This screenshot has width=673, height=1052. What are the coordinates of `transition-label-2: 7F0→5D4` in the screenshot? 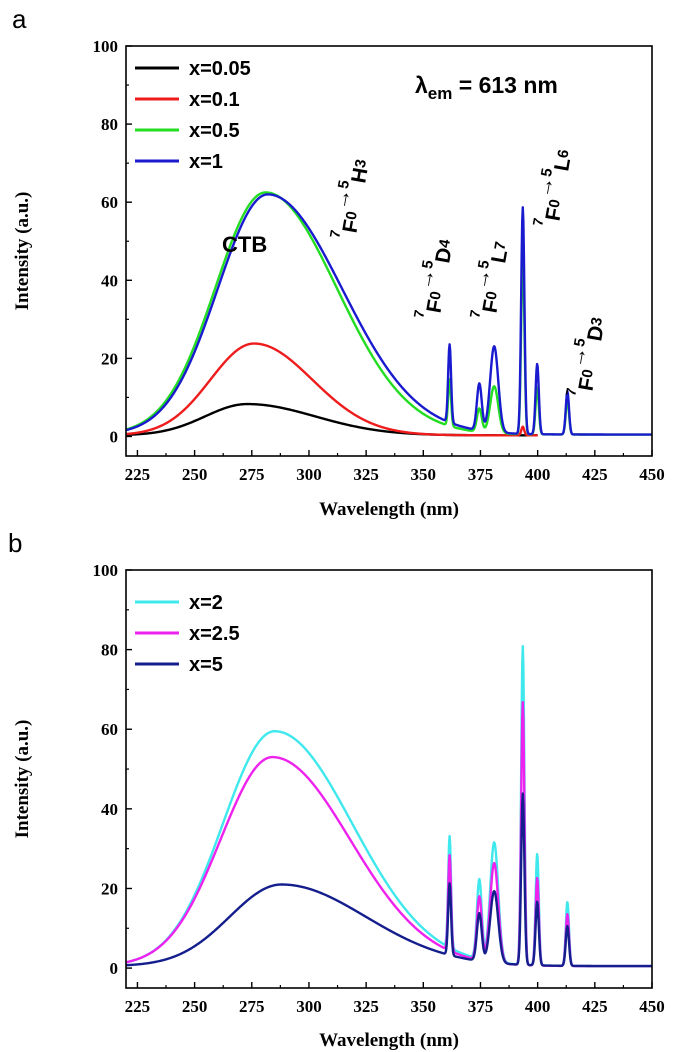 It's located at (433, 278).